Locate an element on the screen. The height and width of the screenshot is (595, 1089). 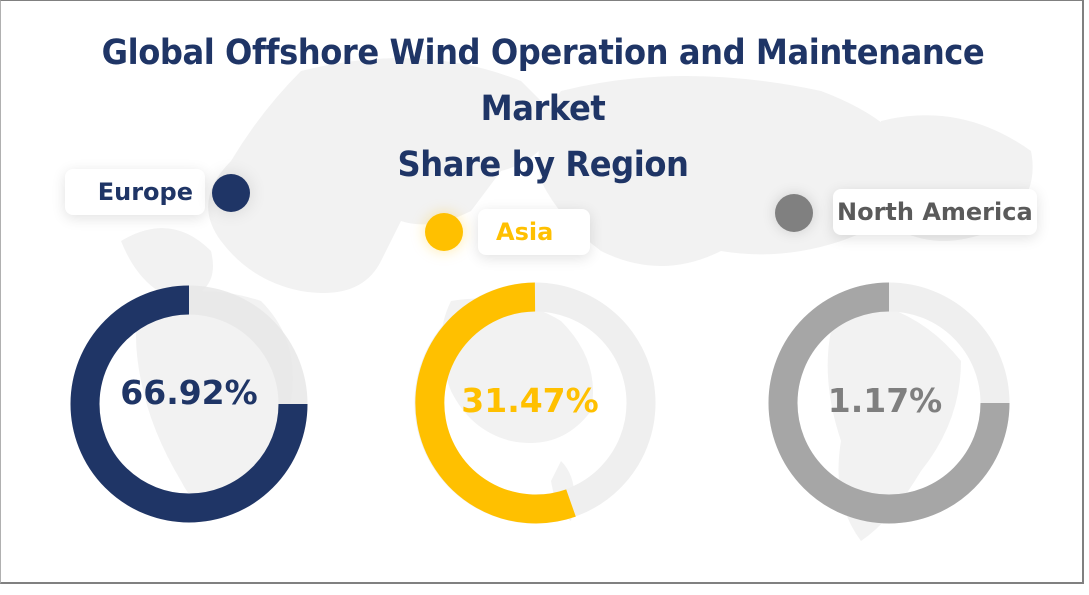
legend-label-asia: Asia is located at coordinates (534, 232).